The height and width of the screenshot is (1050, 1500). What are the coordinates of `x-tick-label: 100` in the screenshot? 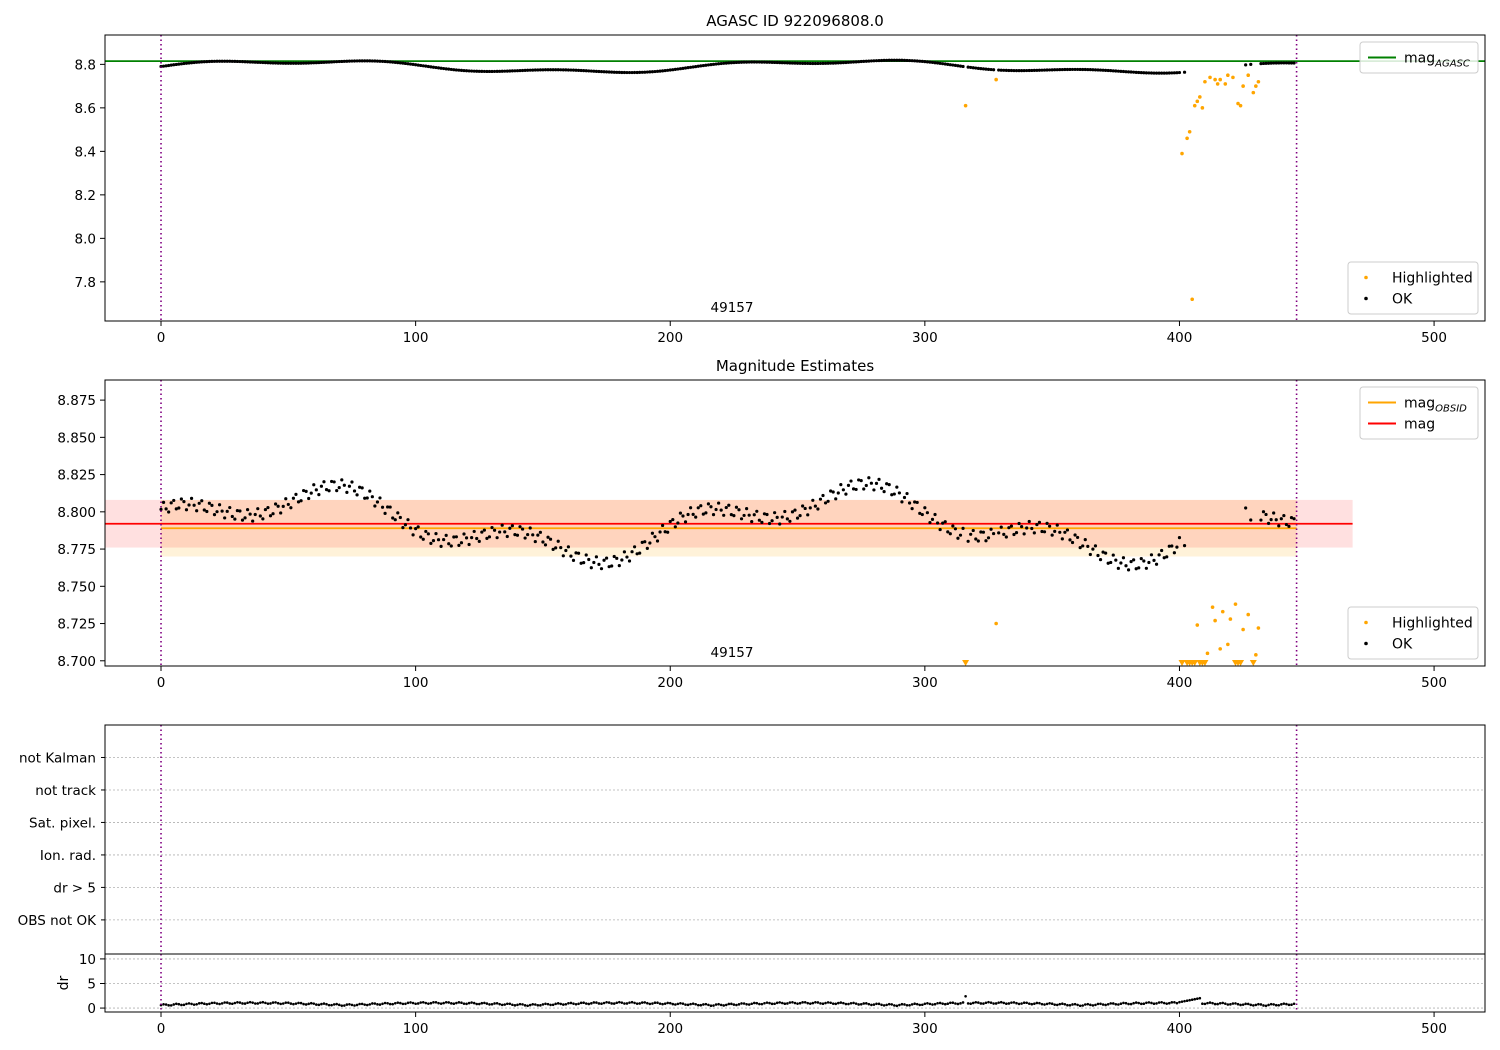 It's located at (416, 338).